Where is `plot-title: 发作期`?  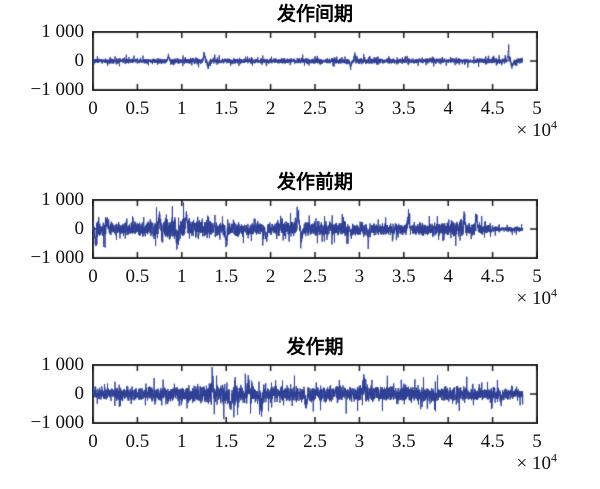 plot-title: 发作期 is located at coordinates (315, 347).